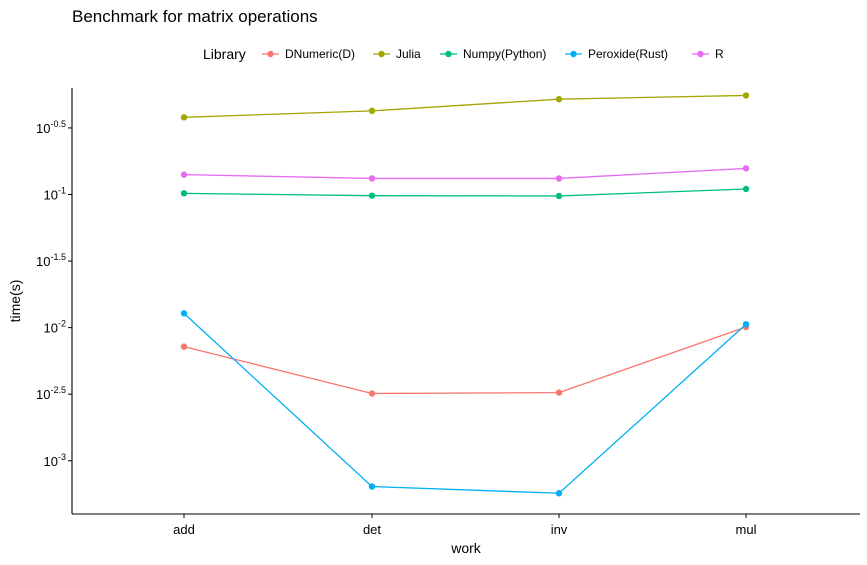 Image resolution: width=867 pixels, height=565 pixels. I want to click on legend-item-peroxide-rust: Peroxide(Rust), so click(616, 54).